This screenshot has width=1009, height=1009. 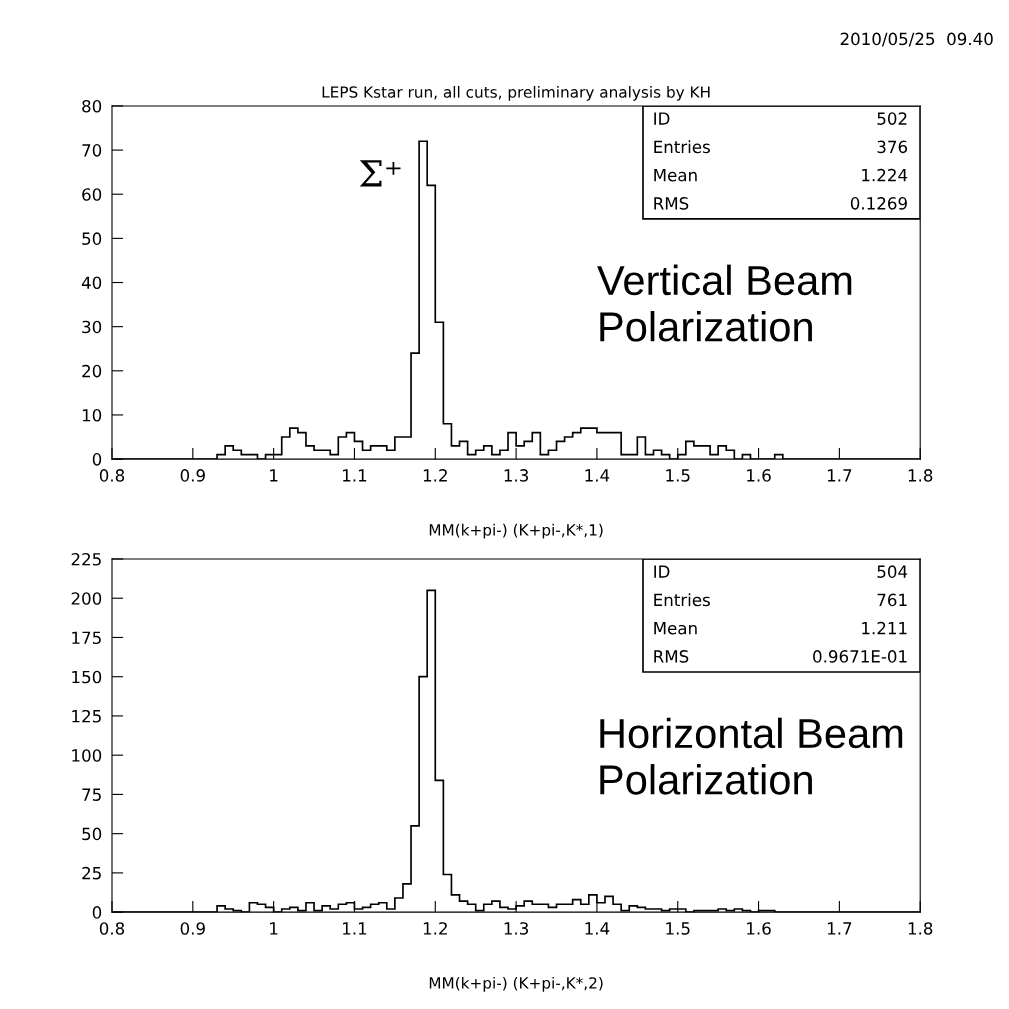 What do you see at coordinates (92, 150) in the screenshot?
I see `y-tick-label: 70` at bounding box center [92, 150].